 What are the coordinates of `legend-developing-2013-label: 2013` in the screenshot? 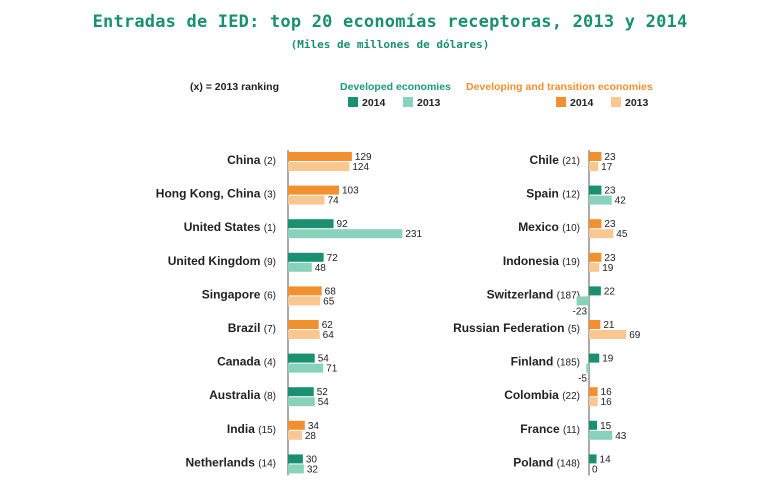 It's located at (637, 103).